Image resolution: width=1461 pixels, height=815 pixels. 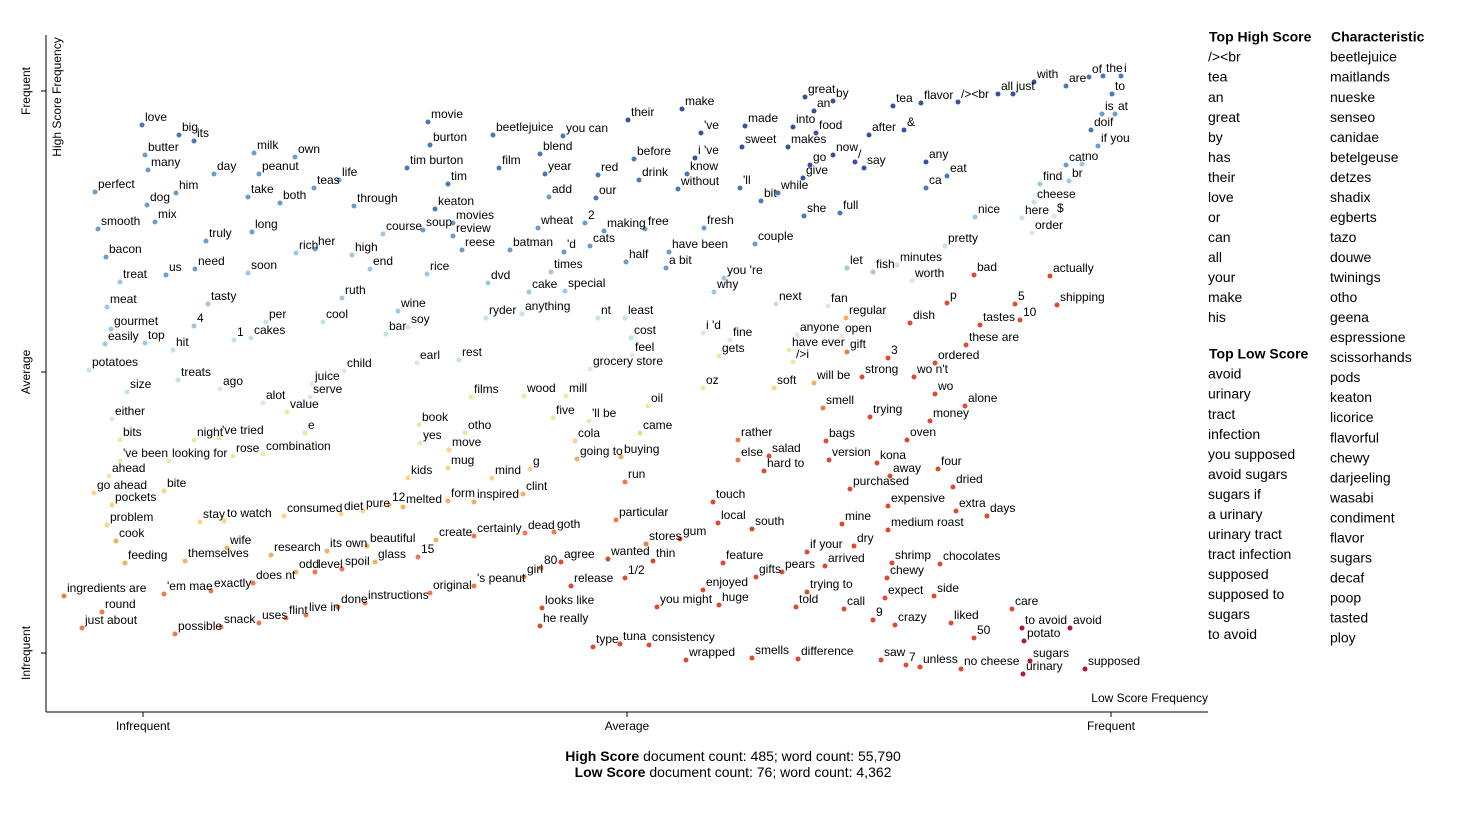 I want to click on point-label: five, so click(x=565, y=410).